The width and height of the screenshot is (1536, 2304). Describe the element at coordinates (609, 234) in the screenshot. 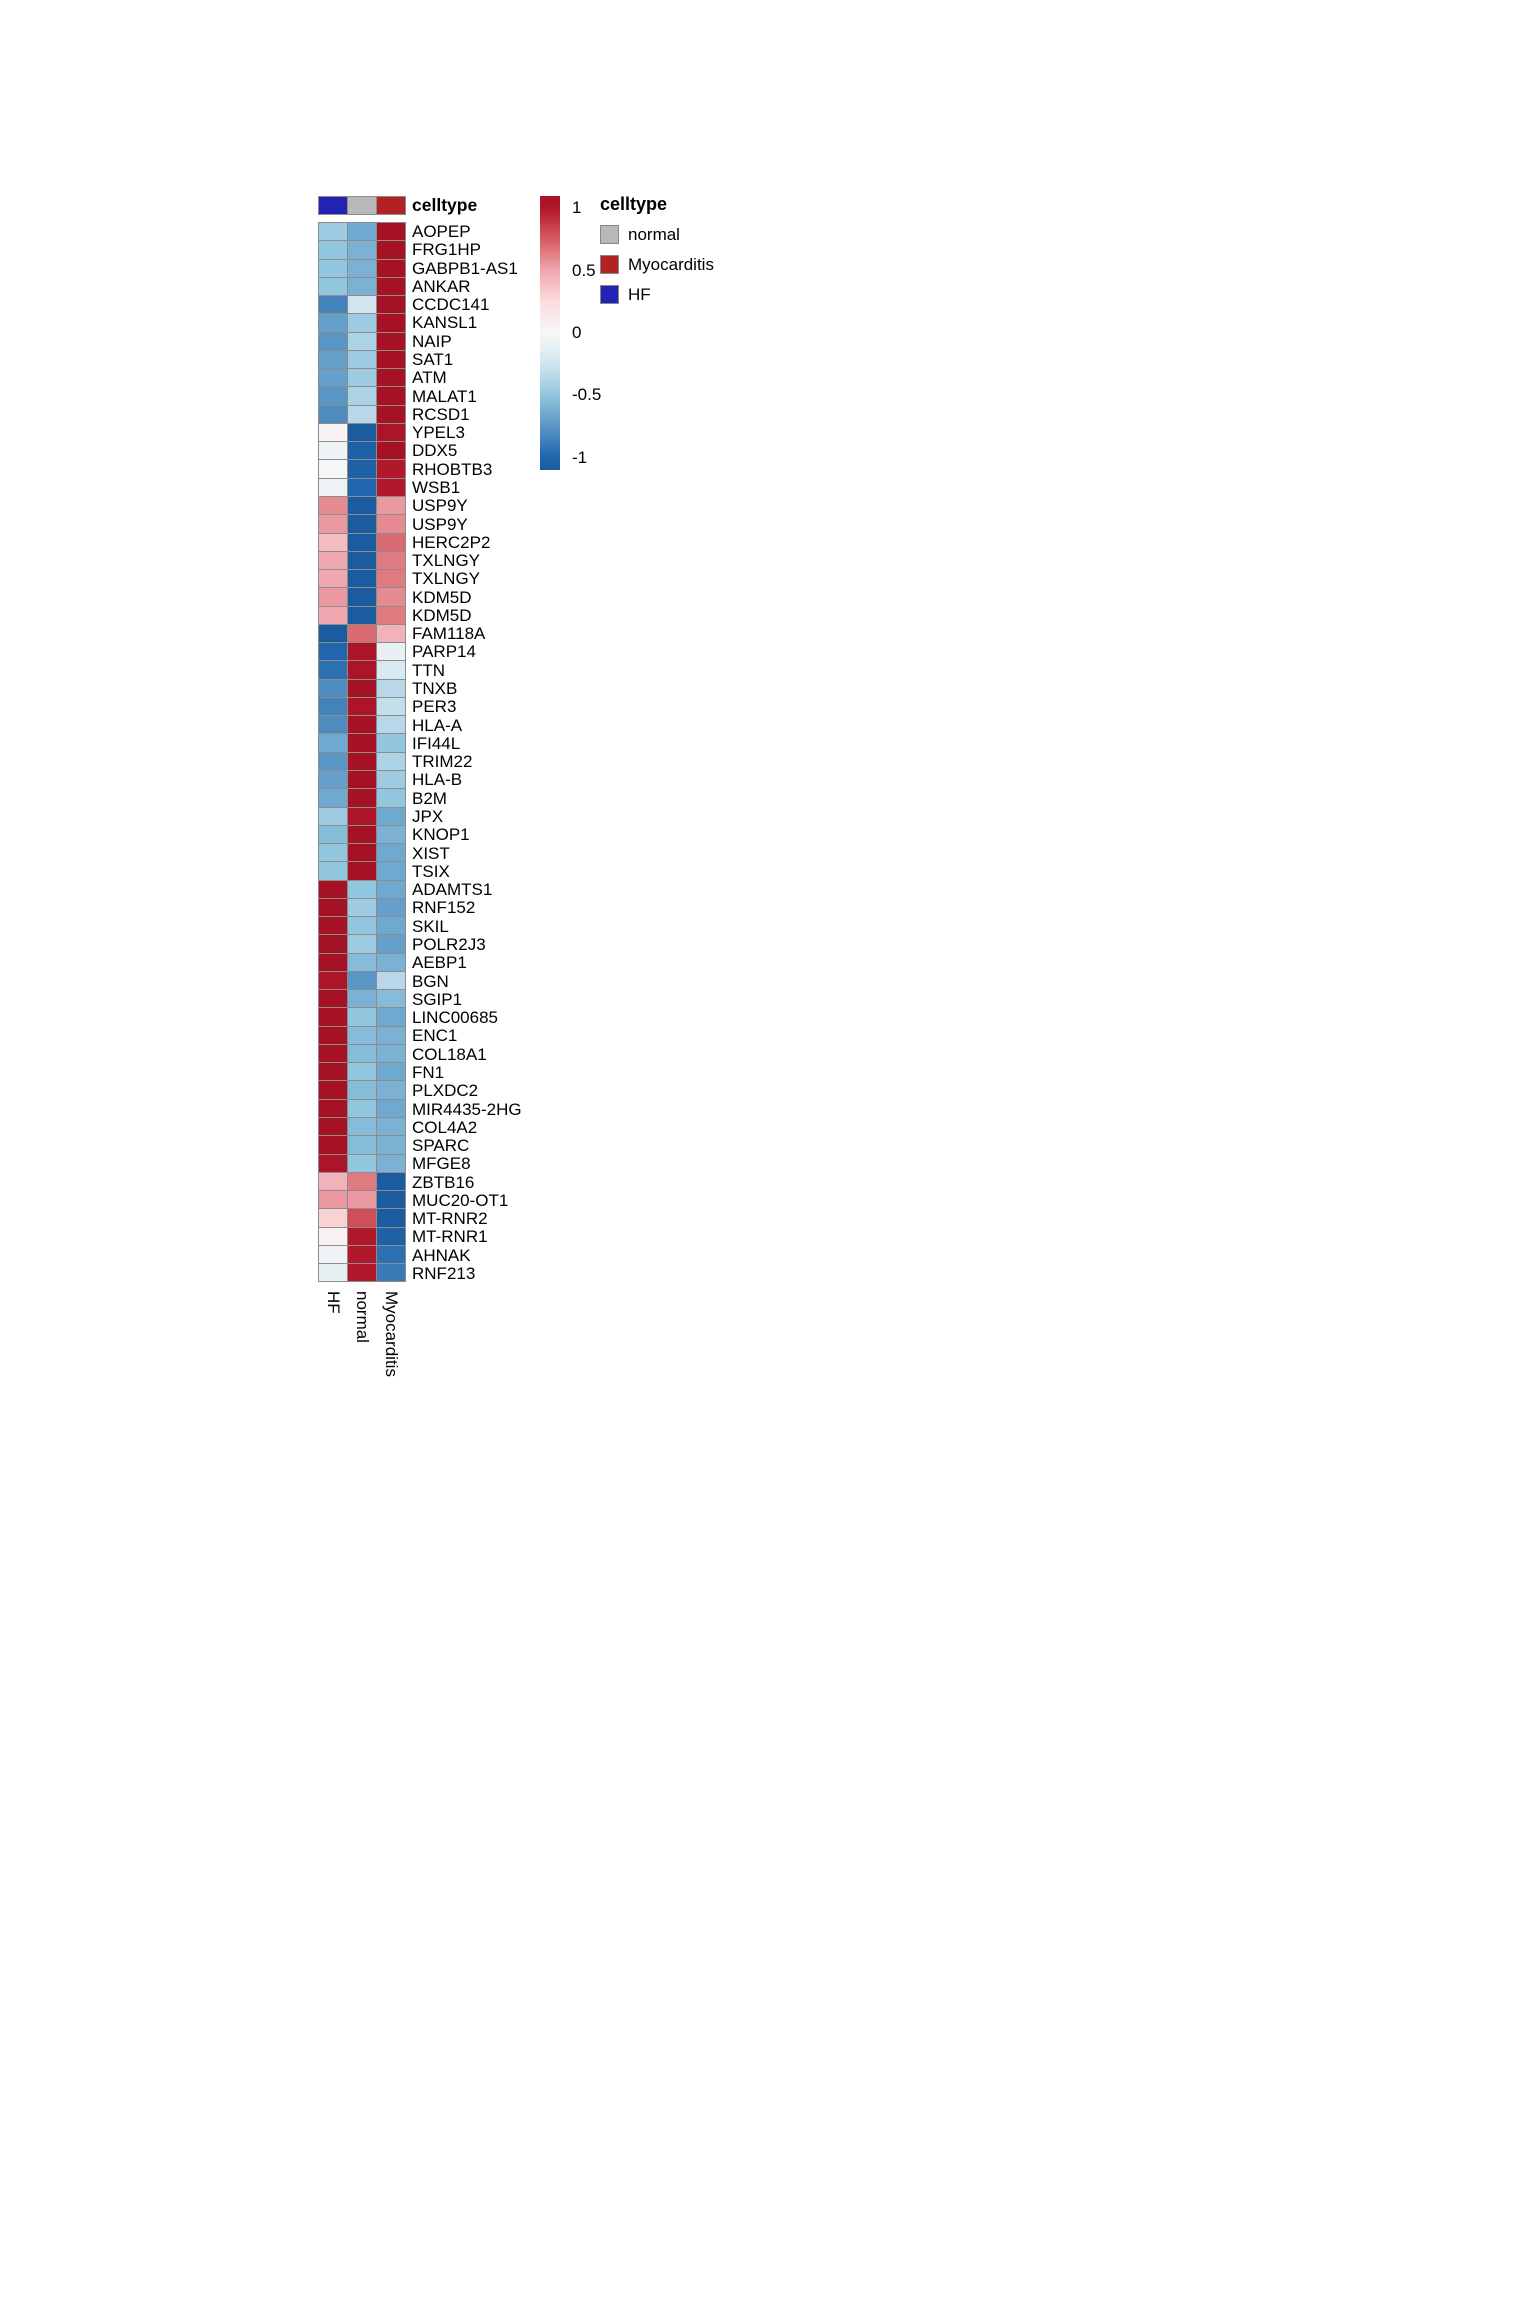

I see `legend-swatch` at that location.